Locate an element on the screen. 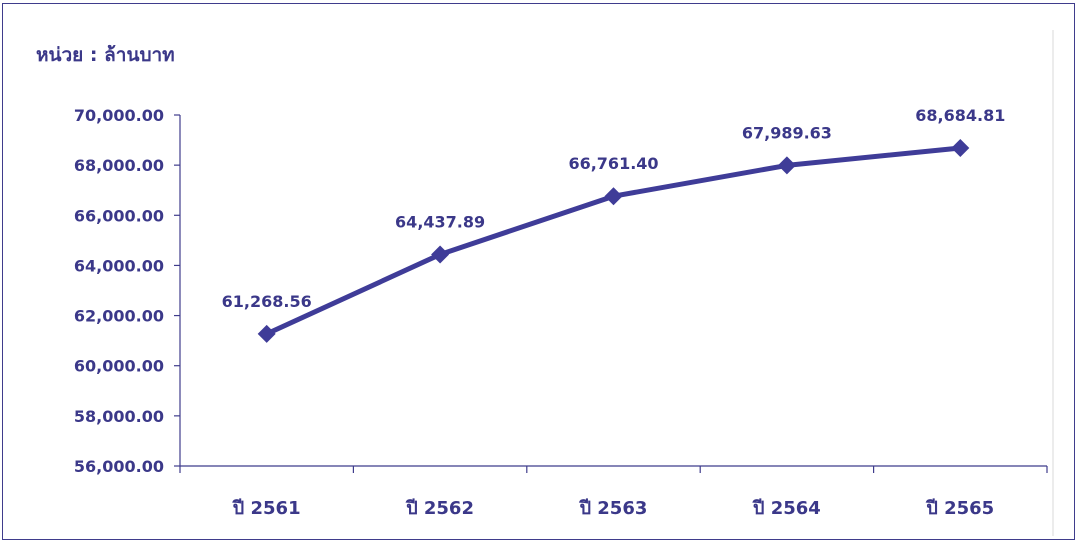 The height and width of the screenshot is (544, 1079). x-category-label: ปี 2561 is located at coordinates (265, 508).